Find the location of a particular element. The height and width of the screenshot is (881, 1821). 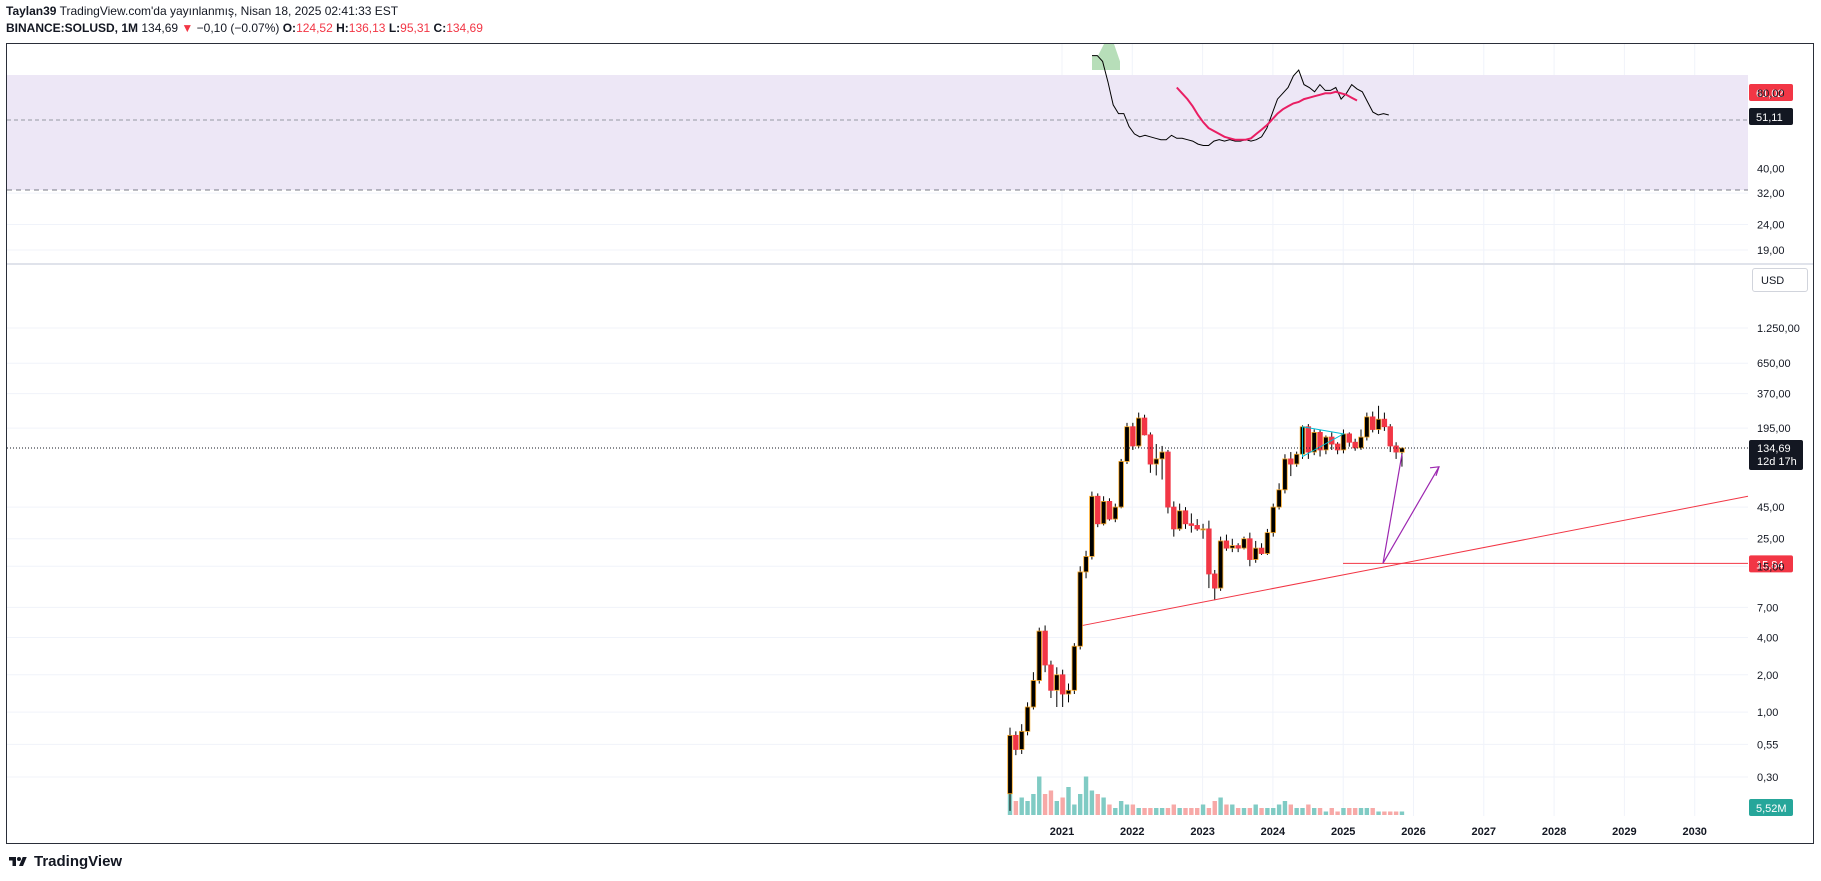

rsi-value-tag-label: 61,02 is located at coordinates (1770, 94).